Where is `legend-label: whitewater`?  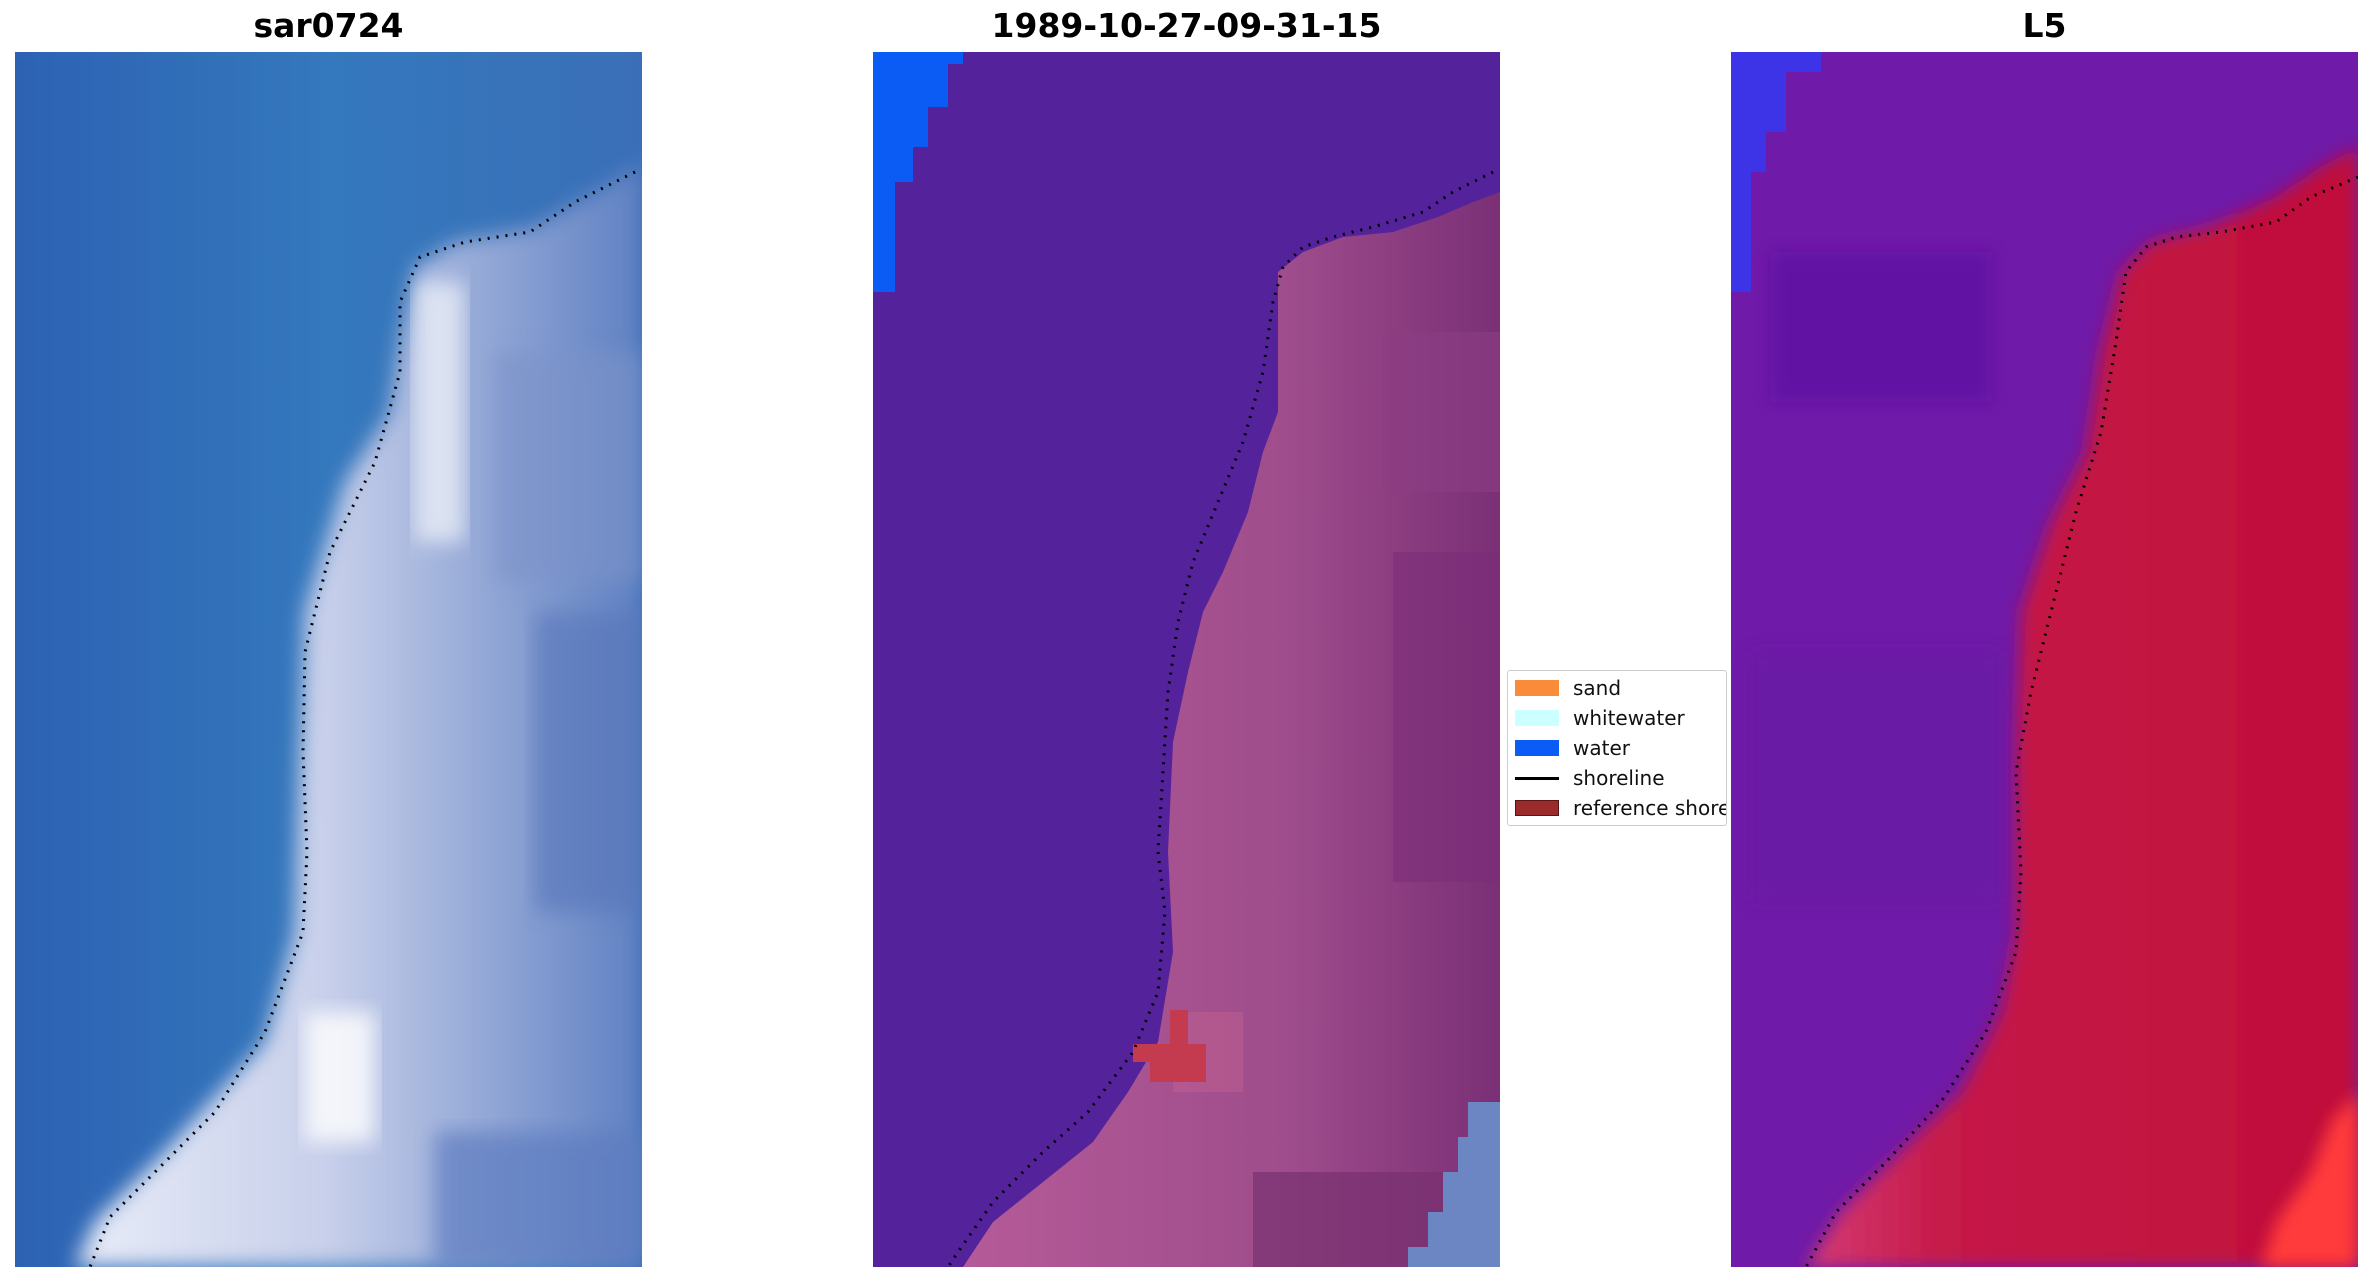
legend-label: whitewater is located at coordinates (1629, 718).